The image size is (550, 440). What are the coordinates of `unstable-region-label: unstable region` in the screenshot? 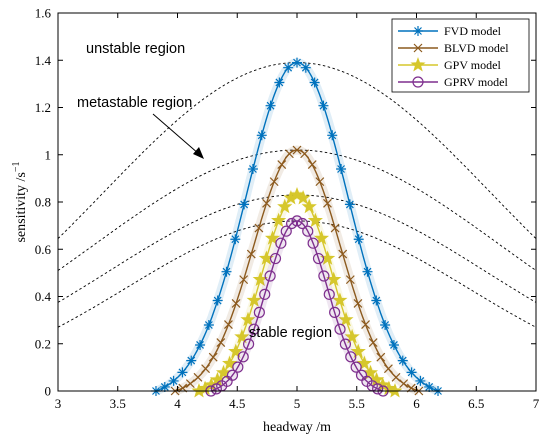 It's located at (135, 49).